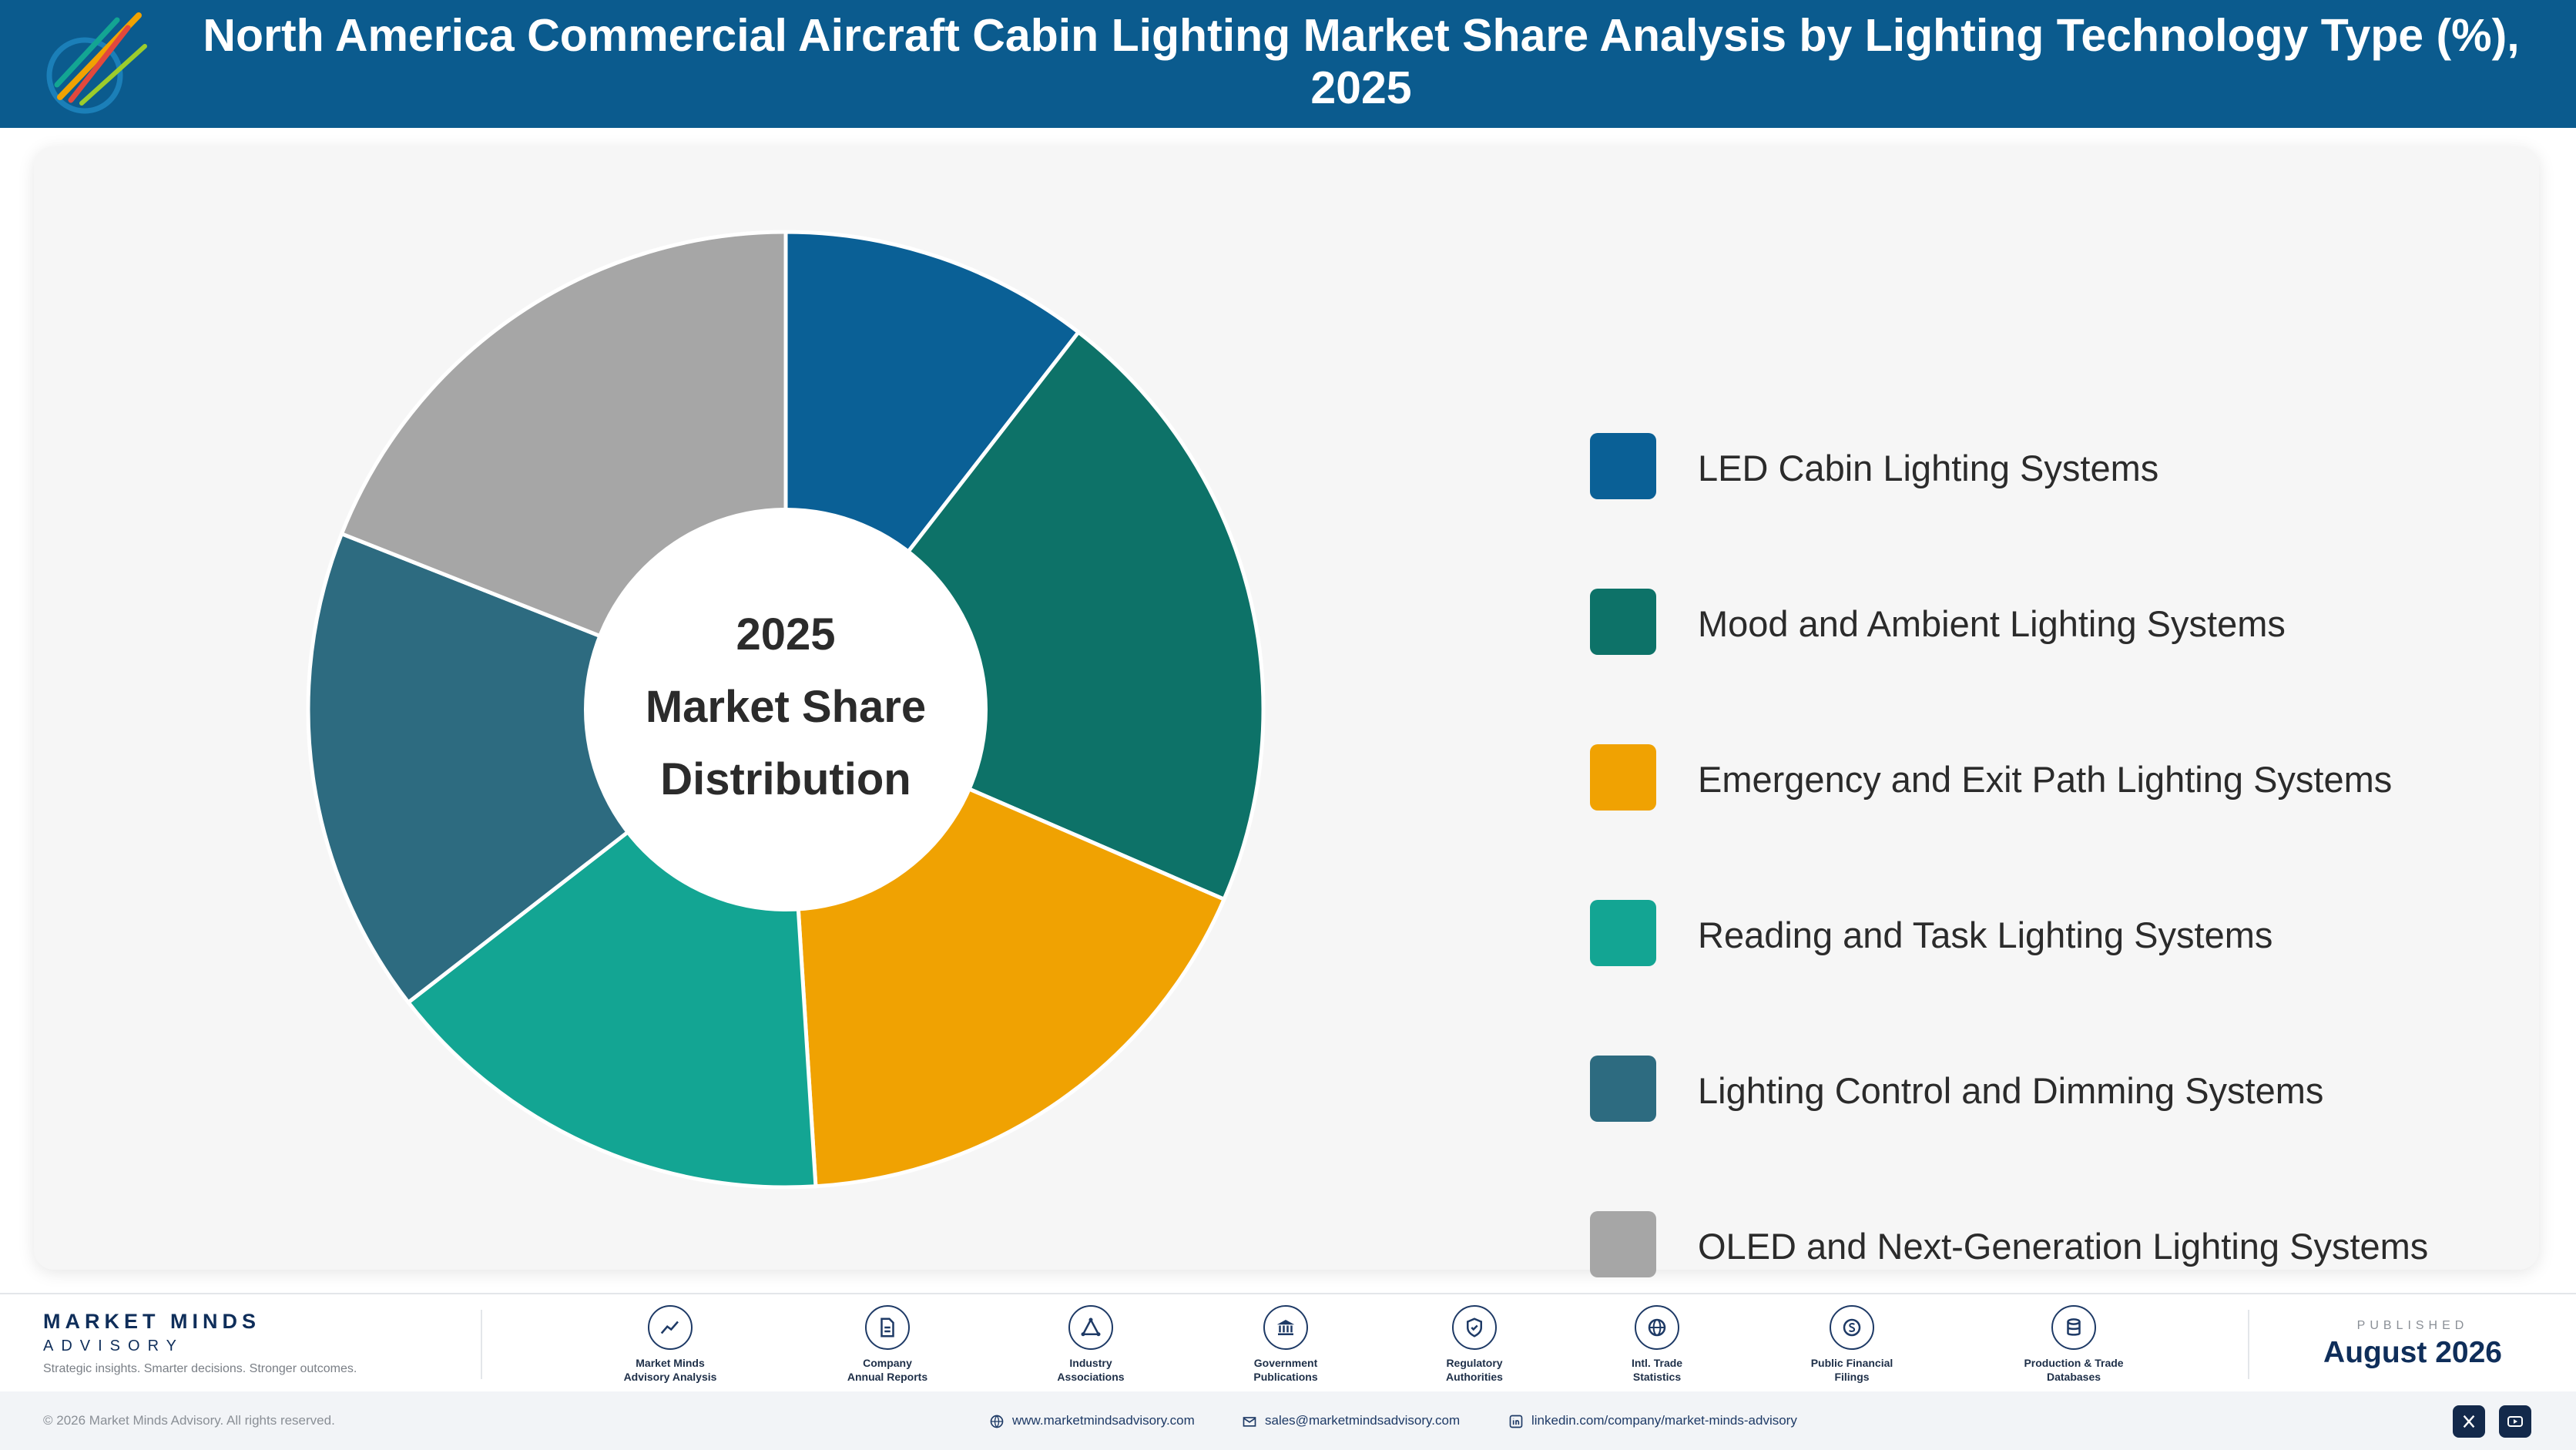 Image resolution: width=2576 pixels, height=1450 pixels. Describe the element at coordinates (785, 779) in the screenshot. I see `center-label-line-3: Distribution` at that location.